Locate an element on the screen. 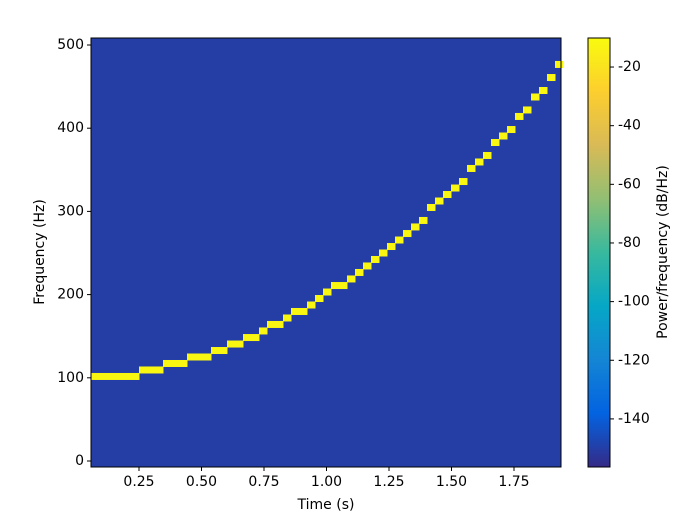  y-tick-label: 300 is located at coordinates (70, 211).